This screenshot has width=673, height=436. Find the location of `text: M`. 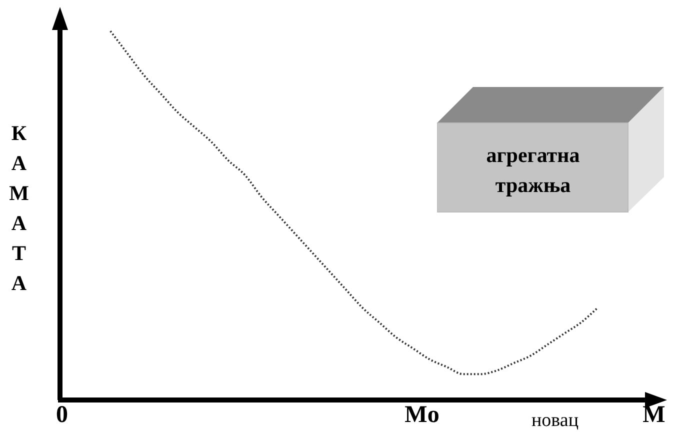

text: M is located at coordinates (654, 415).